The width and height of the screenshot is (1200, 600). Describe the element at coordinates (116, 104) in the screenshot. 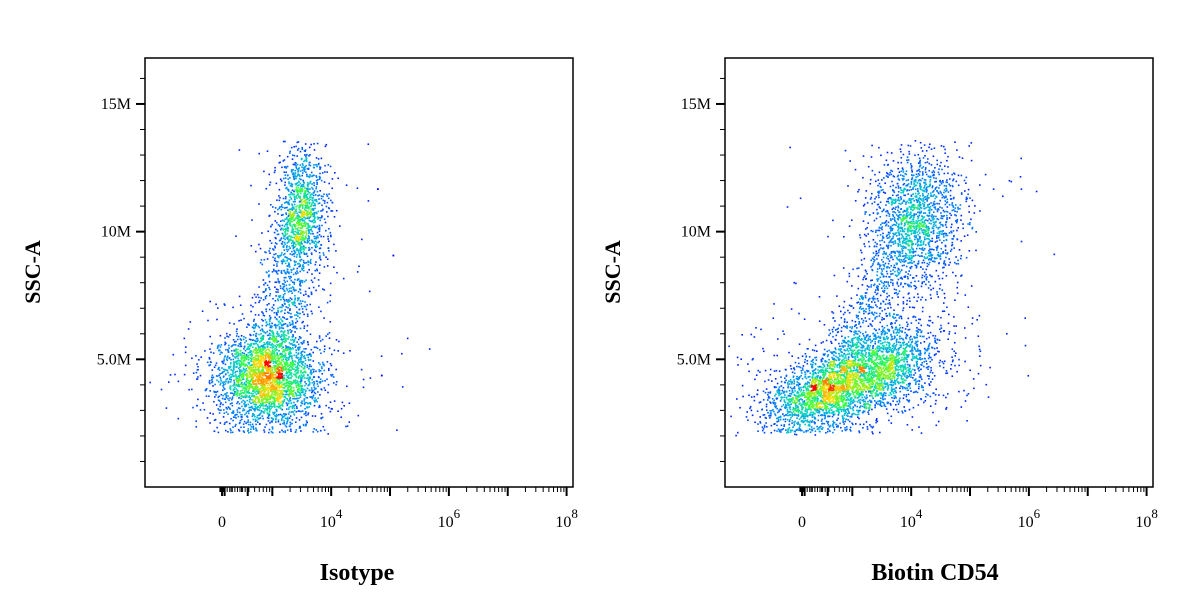

I see `y-tick-label: 15M` at that location.